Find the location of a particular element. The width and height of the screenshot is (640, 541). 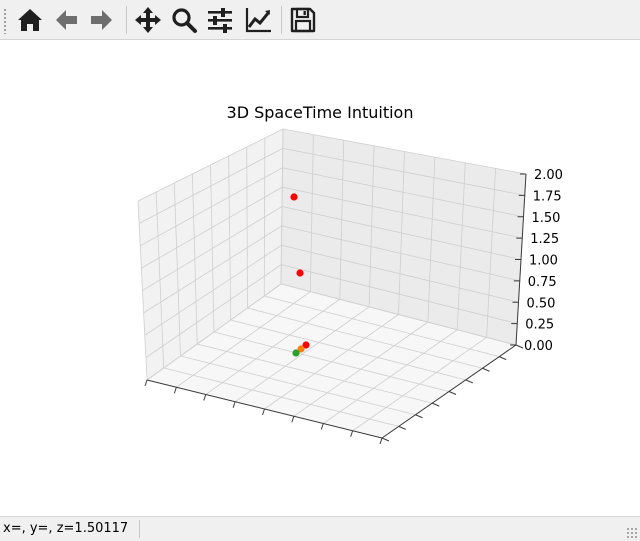

z-tick-label: 1.50 is located at coordinates (546, 218).